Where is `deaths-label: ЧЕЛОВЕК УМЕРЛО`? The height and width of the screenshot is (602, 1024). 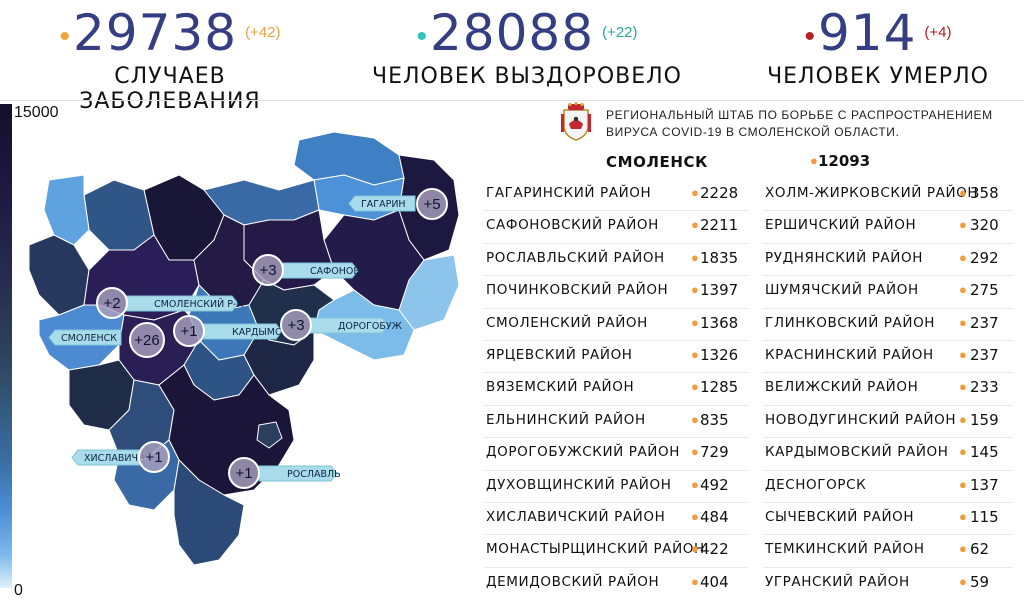
deaths-label: ЧЕЛОВЕК УМЕРЛО is located at coordinates (878, 76).